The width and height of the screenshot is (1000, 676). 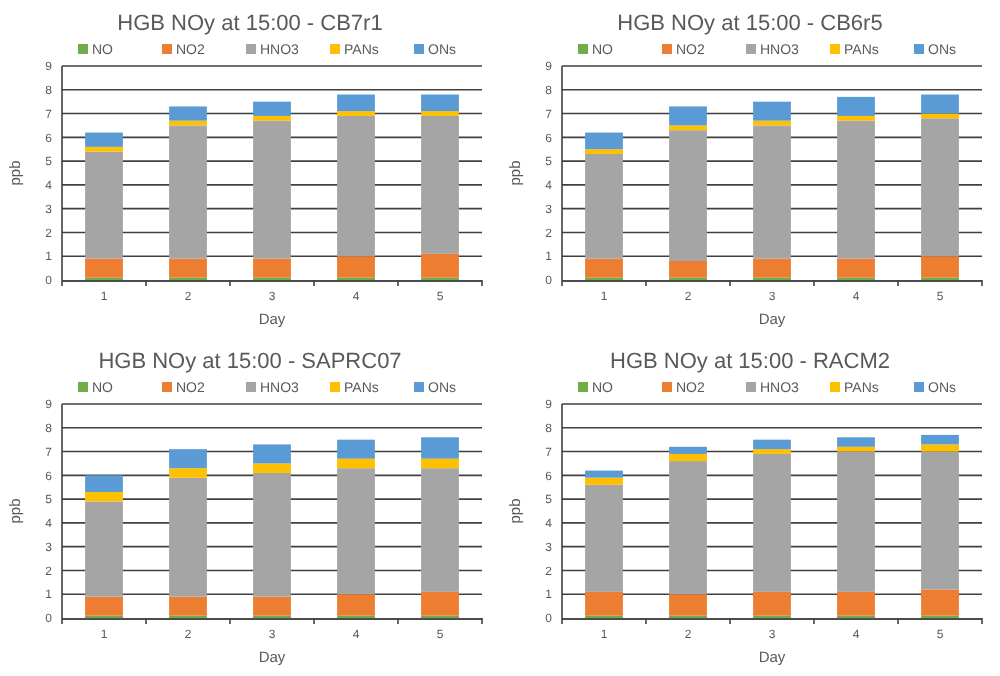 I want to click on chart-title: HGB NOy at 15:00 - RACM2, so click(x=750, y=362).